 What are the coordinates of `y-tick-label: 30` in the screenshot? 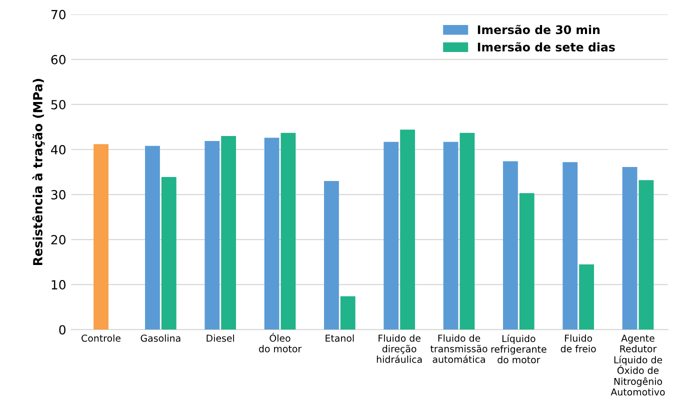 It's located at (58, 195).